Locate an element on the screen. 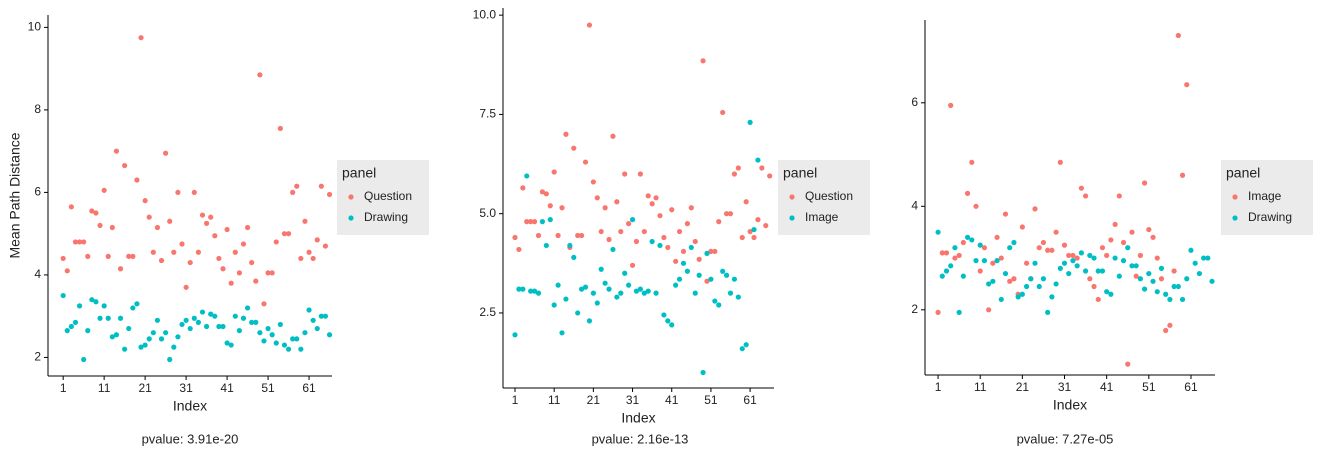 This screenshot has height=455, width=1326. x-tick-label: 11 is located at coordinates (554, 400).